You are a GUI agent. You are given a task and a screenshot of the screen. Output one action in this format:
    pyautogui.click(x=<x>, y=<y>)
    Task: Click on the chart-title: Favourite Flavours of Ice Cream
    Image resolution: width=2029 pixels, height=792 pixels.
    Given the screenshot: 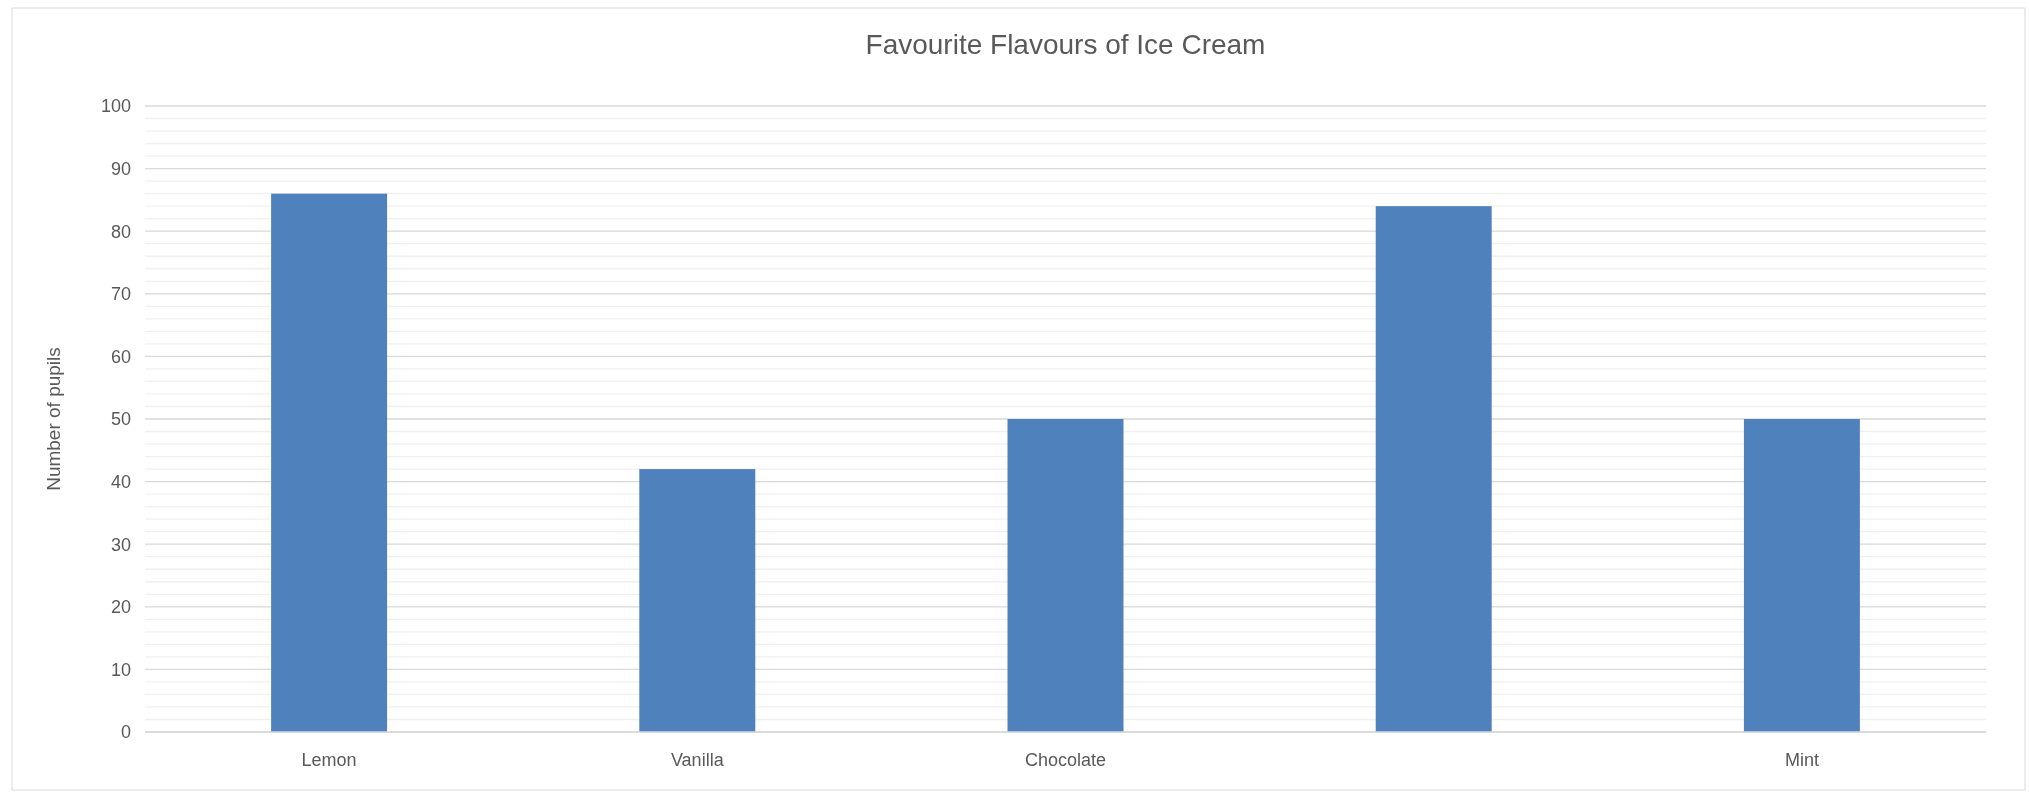 What is the action you would take?
    pyautogui.click(x=1065, y=44)
    